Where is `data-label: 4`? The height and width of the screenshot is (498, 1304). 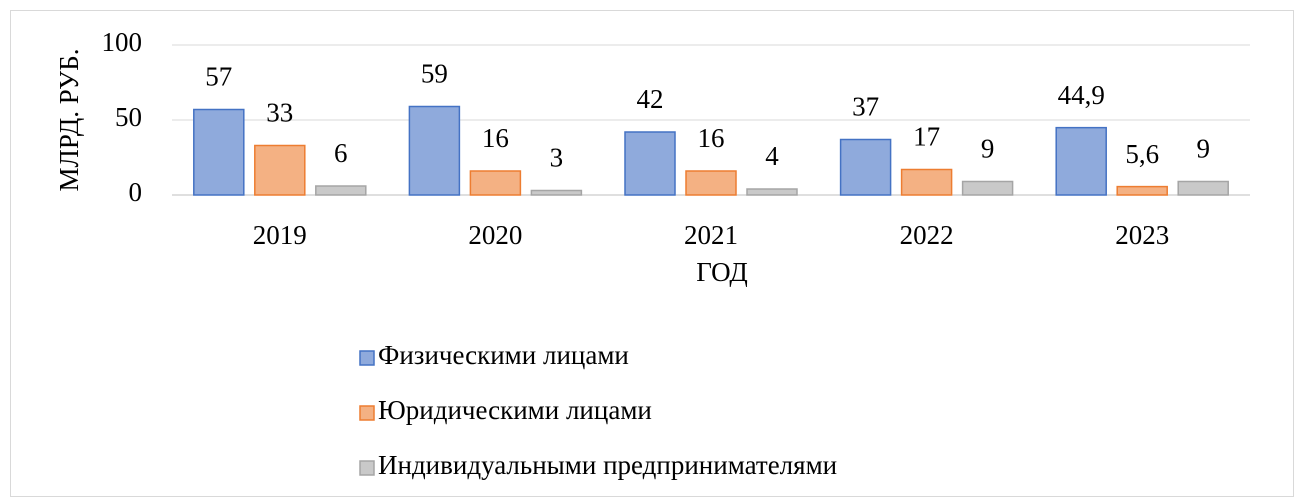 data-label: 4 is located at coordinates (772, 156).